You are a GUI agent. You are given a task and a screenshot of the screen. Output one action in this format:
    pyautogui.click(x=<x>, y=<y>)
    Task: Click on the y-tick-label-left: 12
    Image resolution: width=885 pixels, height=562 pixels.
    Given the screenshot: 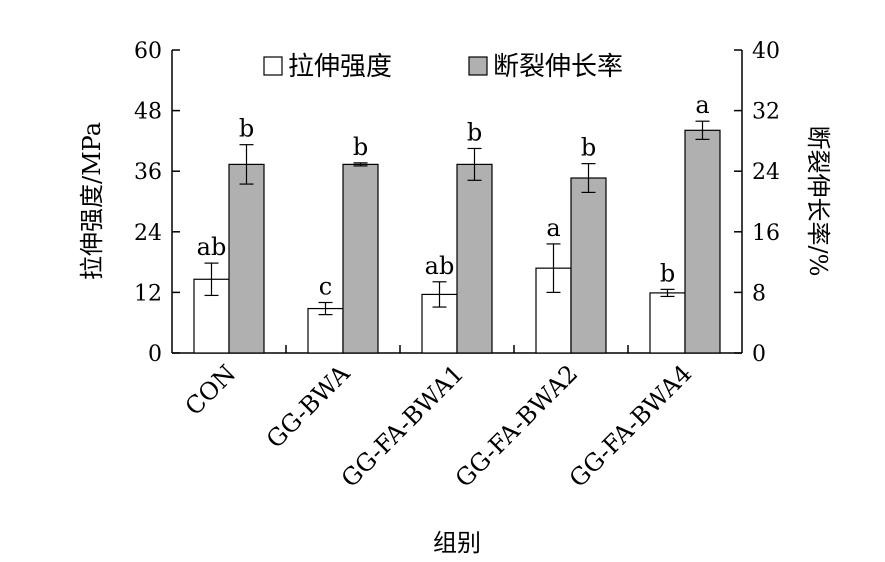 What is the action you would take?
    pyautogui.click(x=148, y=293)
    